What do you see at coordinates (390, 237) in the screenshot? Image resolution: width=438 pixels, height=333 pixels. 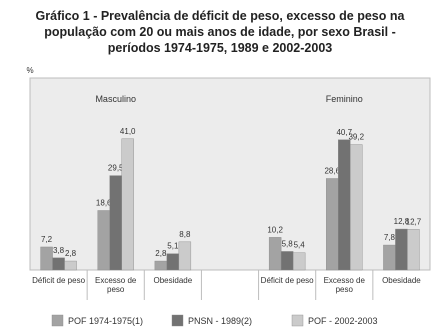 I see `value-label: 7,8` at bounding box center [390, 237].